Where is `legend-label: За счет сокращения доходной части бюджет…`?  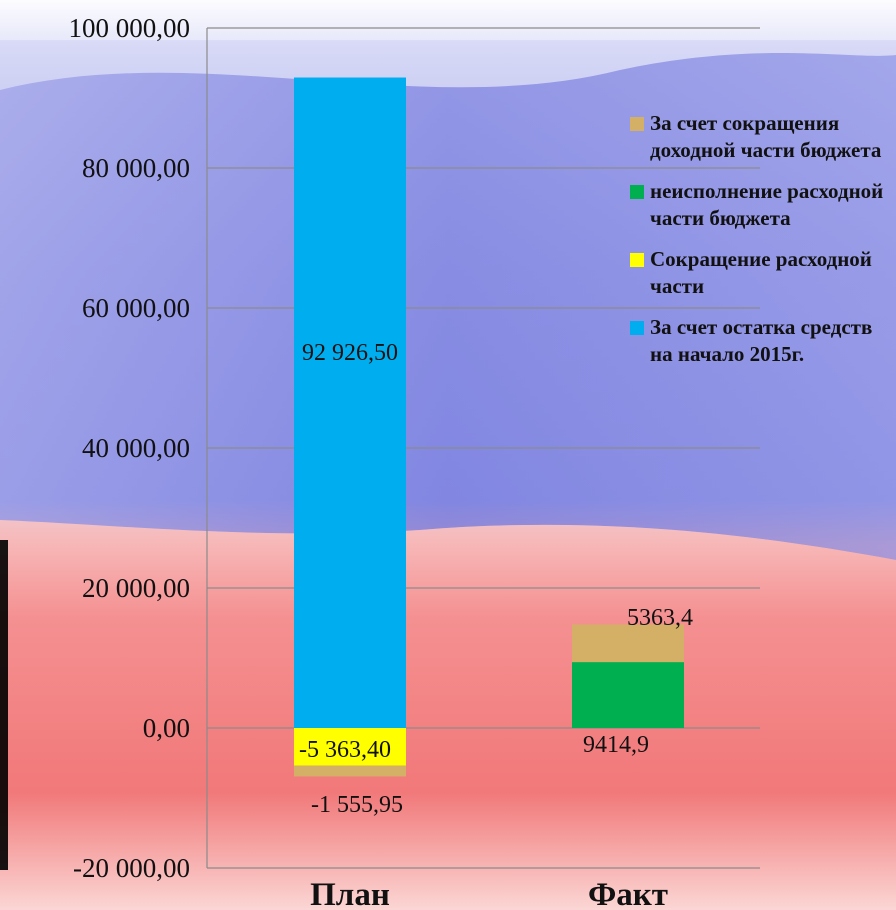 legend-label: За счет сокращения доходной части бюджет… is located at coordinates (766, 136).